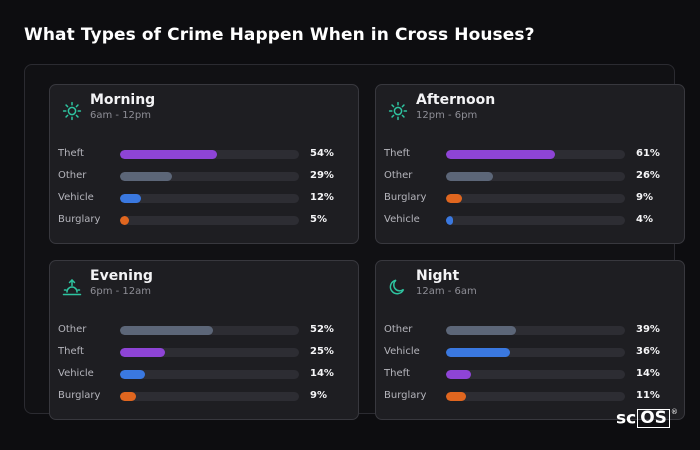 The image size is (700, 450). Describe the element at coordinates (123, 100) in the screenshot. I see `panel-title: Morning` at that location.